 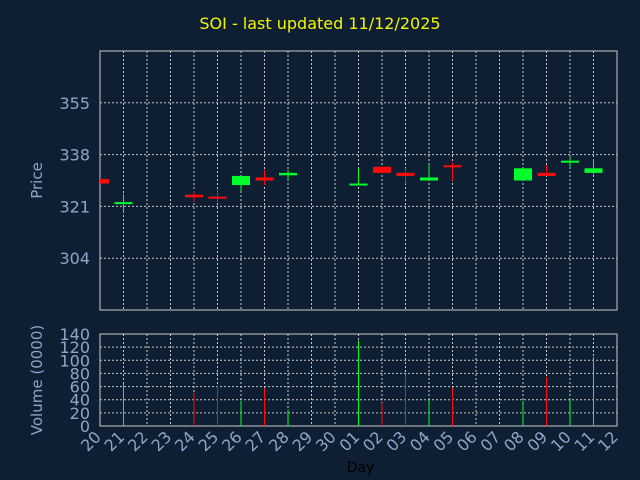 I want to click on volume-tick-label: 120, so click(x=74, y=347).